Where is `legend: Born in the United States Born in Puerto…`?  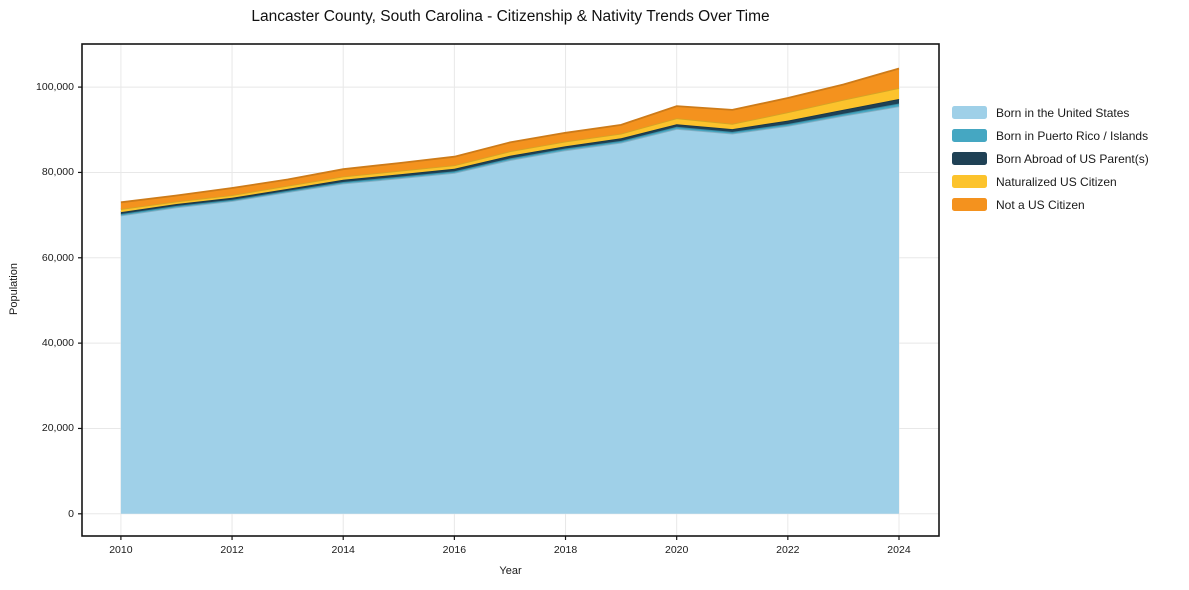
legend: Born in the United States Born in Puerto… is located at coordinates (1050, 158).